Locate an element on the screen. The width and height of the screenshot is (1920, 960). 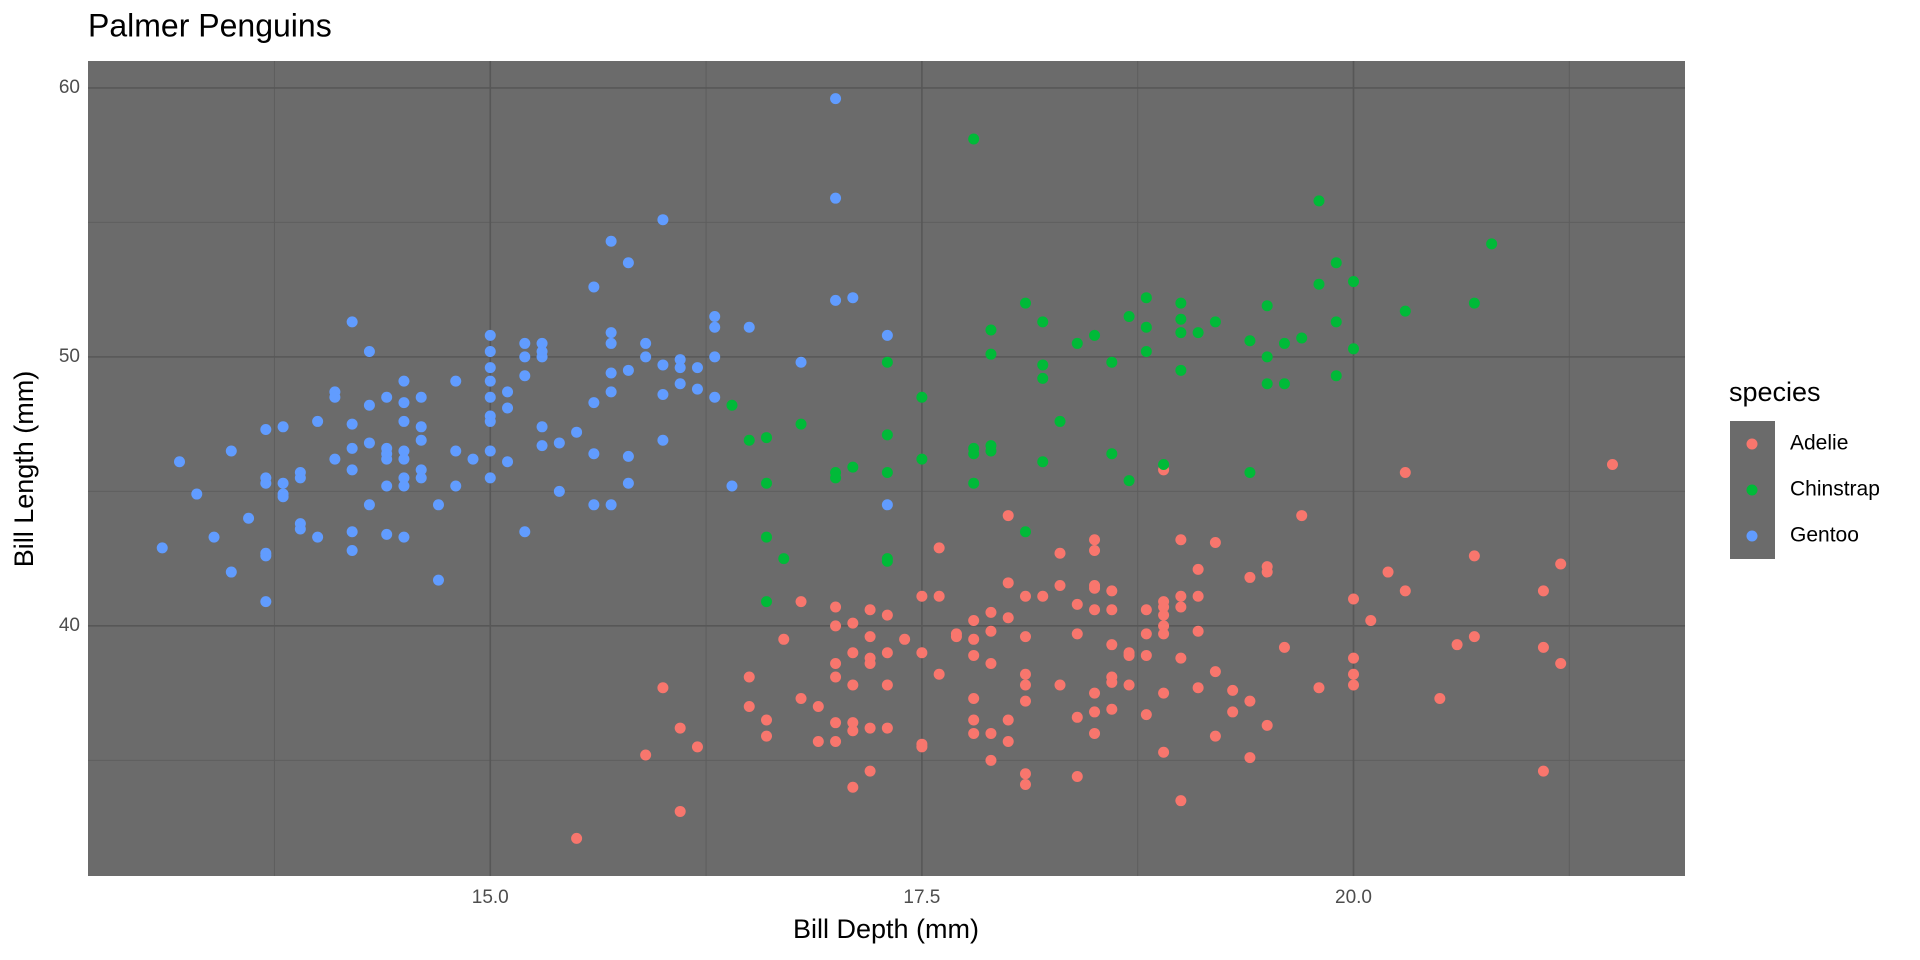
legend-title: species is located at coordinates (1775, 392).